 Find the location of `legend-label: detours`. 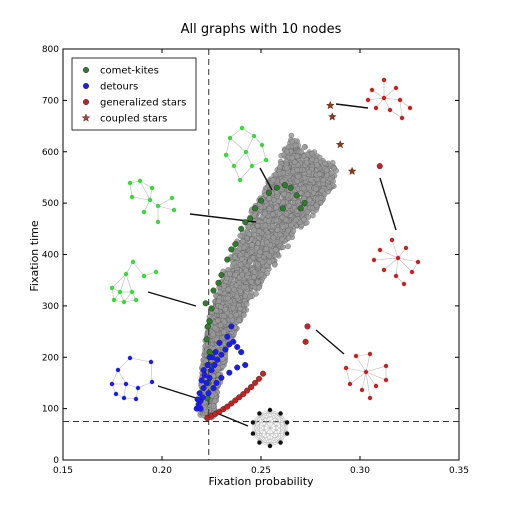

legend-label: detours is located at coordinates (119, 87).